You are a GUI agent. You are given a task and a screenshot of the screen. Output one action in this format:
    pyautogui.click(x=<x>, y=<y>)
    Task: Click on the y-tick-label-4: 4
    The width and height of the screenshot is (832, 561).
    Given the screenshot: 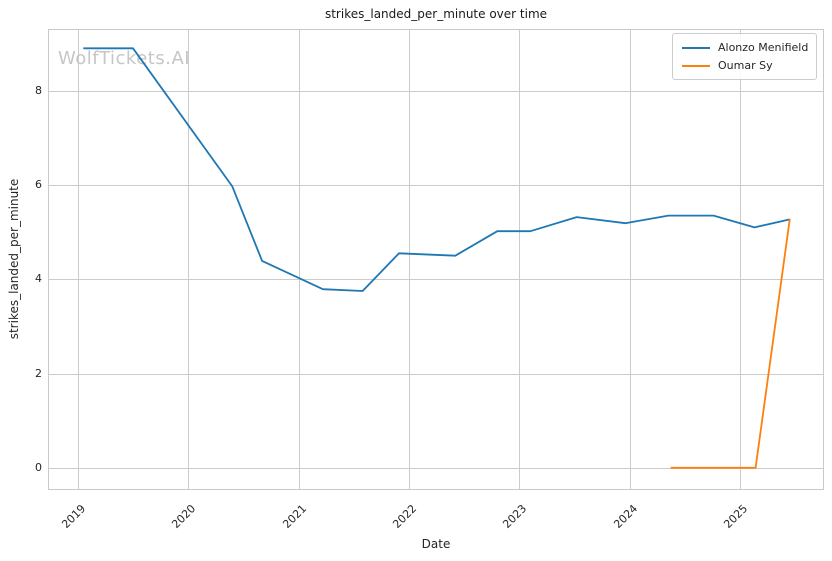 What is the action you would take?
    pyautogui.click(x=38, y=279)
    